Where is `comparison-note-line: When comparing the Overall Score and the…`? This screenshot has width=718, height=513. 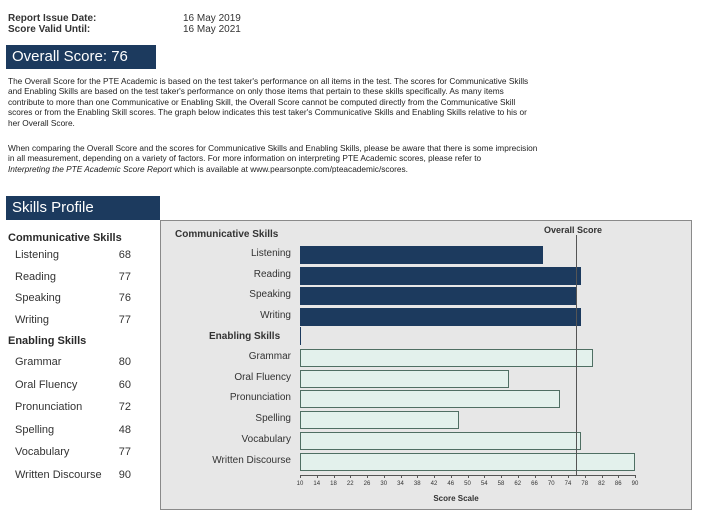
comparison-note-line: When comparing the Overall Score and the… is located at coordinates (273, 148).